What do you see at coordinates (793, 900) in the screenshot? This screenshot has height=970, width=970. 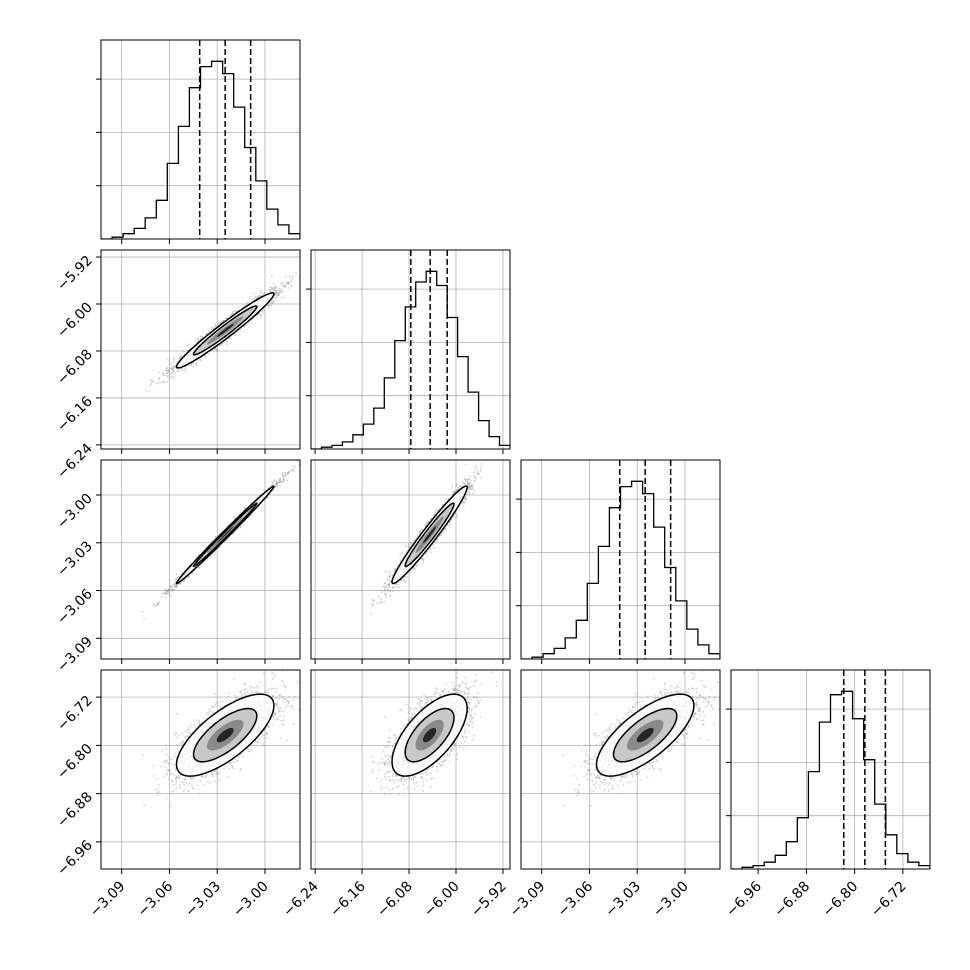 I see `x-tick-label: −6.88` at bounding box center [793, 900].